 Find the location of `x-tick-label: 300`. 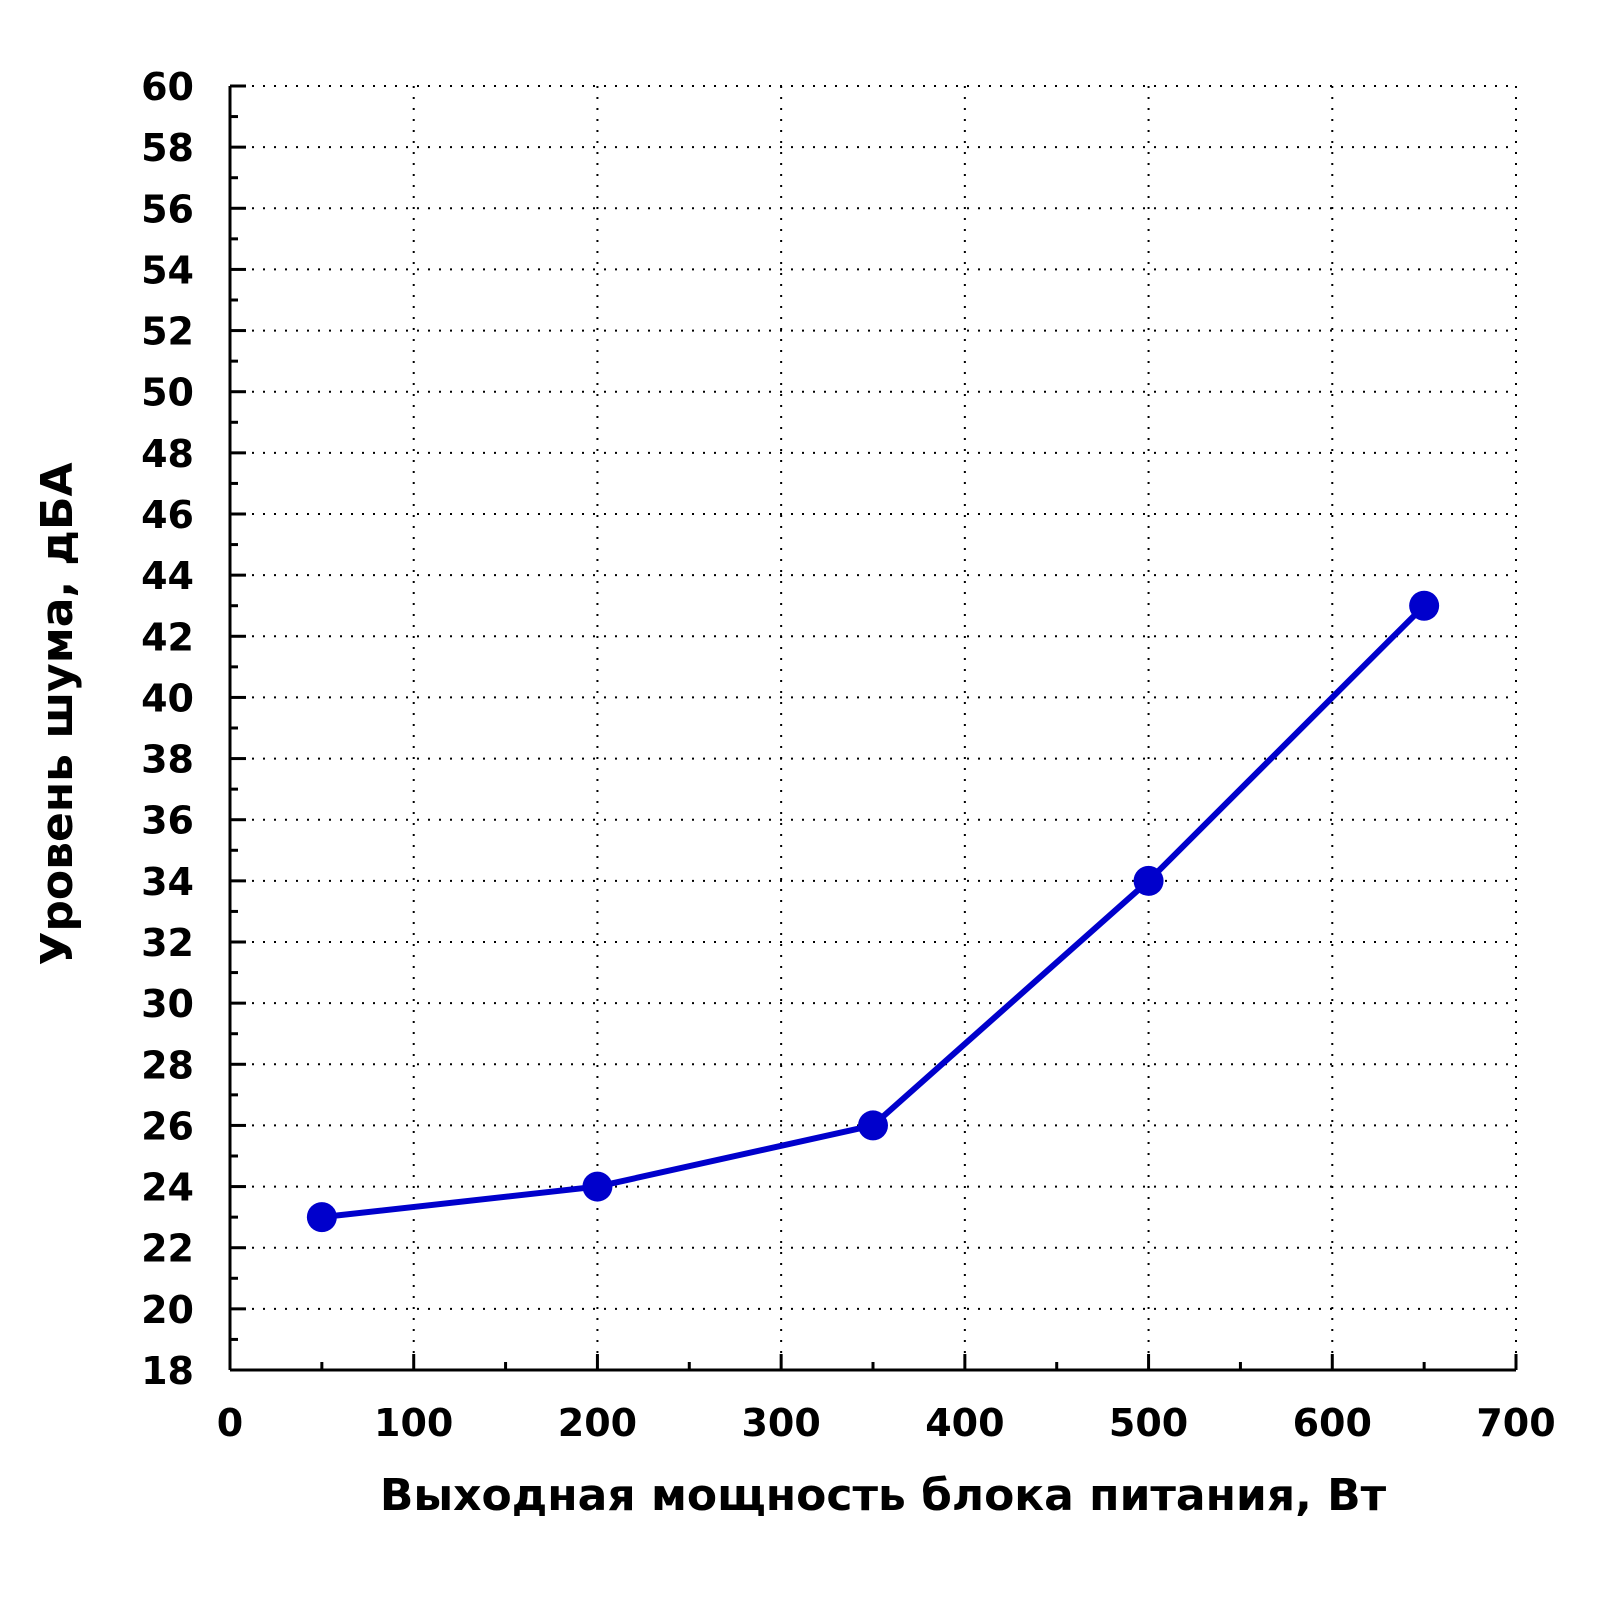

x-tick-label: 300 is located at coordinates (780, 1423).